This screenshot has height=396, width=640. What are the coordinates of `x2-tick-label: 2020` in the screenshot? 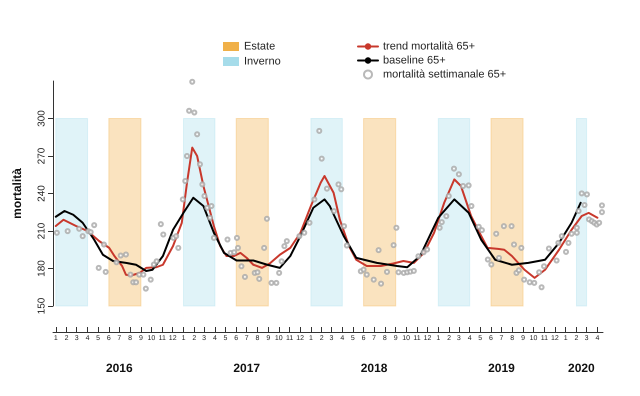 It's located at (582, 368).